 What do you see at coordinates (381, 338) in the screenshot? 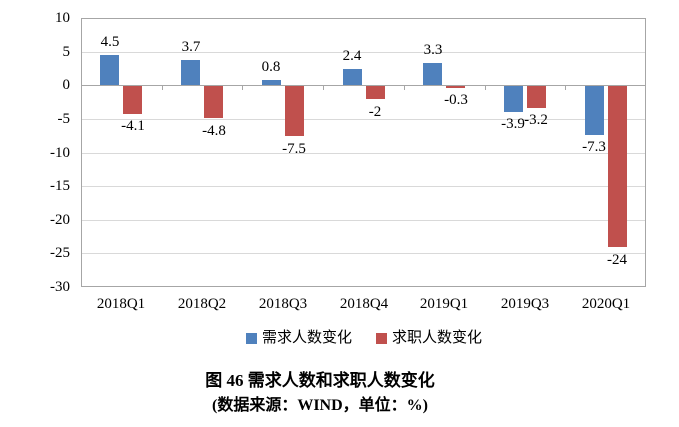
I see `legend-jobseeker-swatch-icon` at bounding box center [381, 338].